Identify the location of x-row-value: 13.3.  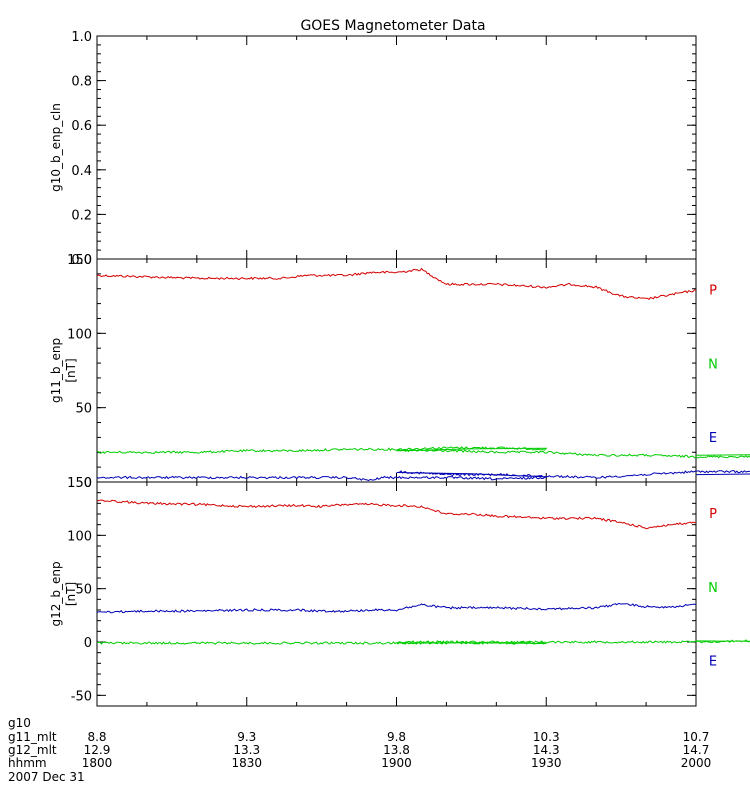
(246, 750).